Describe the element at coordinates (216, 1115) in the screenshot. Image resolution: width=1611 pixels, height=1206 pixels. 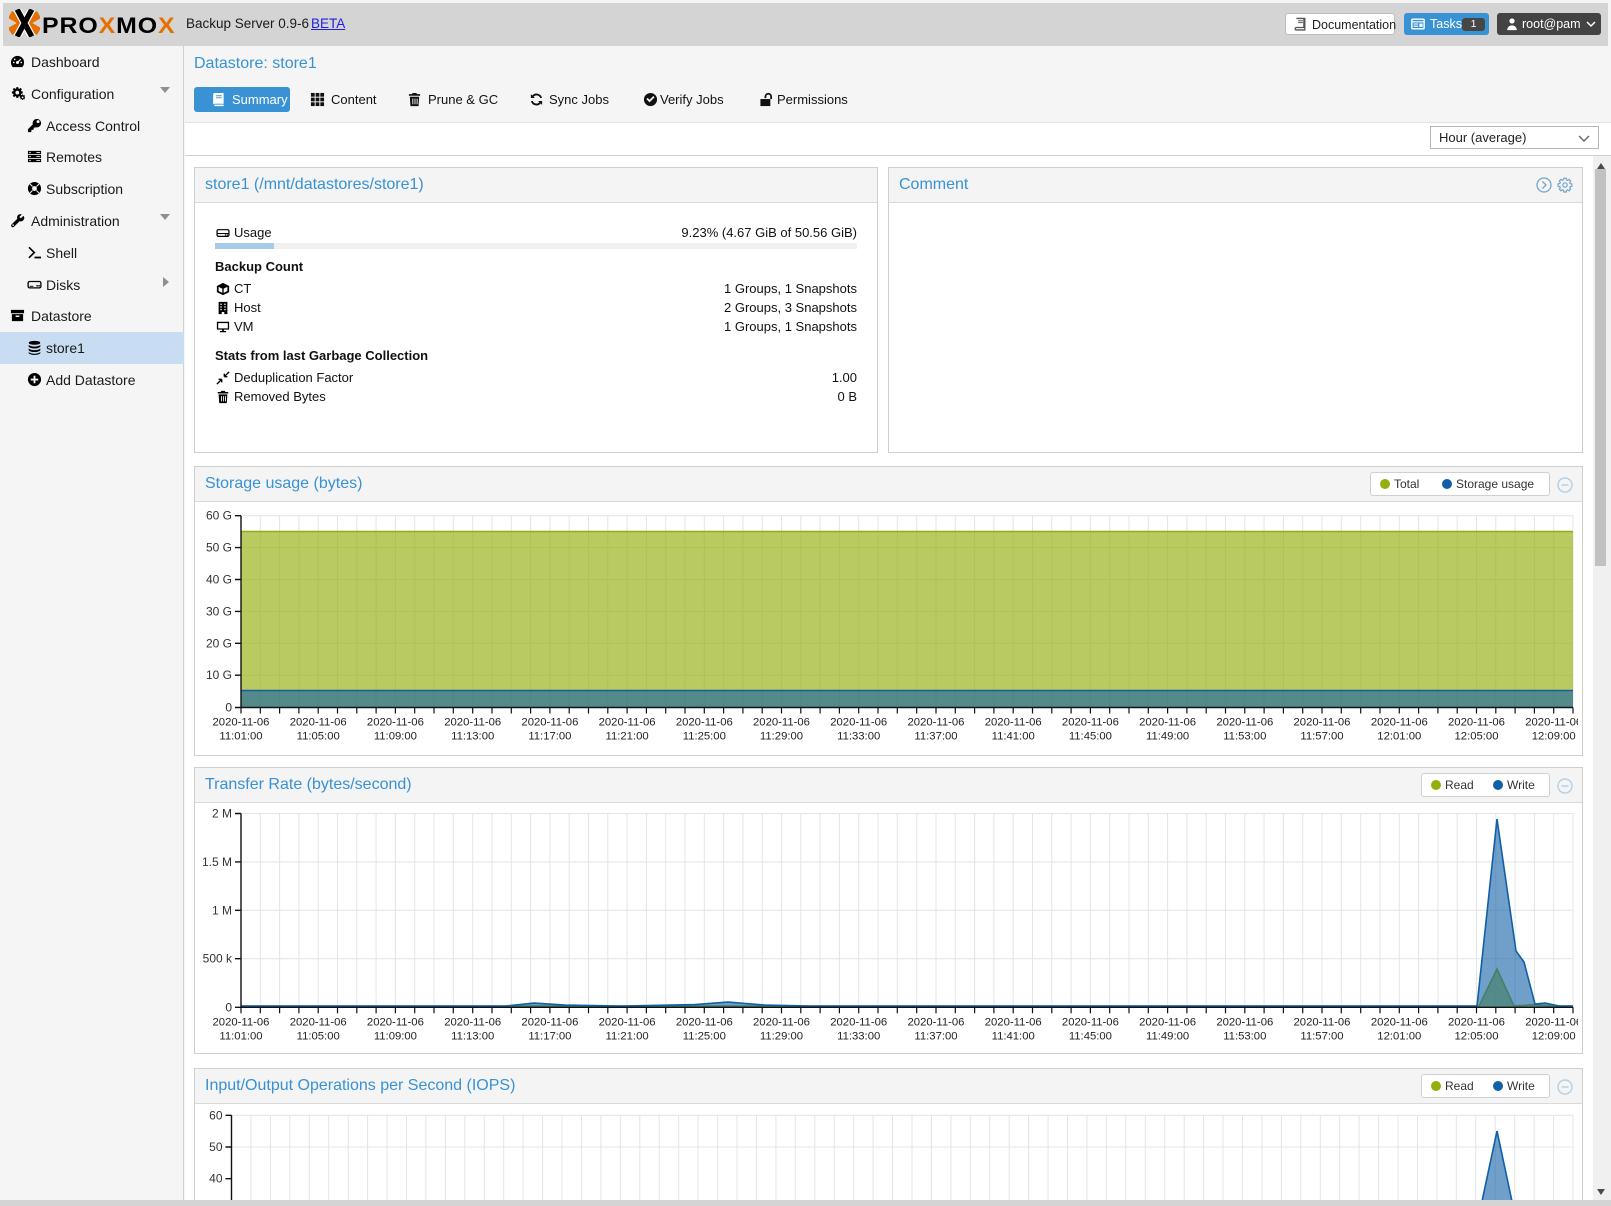
I see `svg-text: 60` at that location.